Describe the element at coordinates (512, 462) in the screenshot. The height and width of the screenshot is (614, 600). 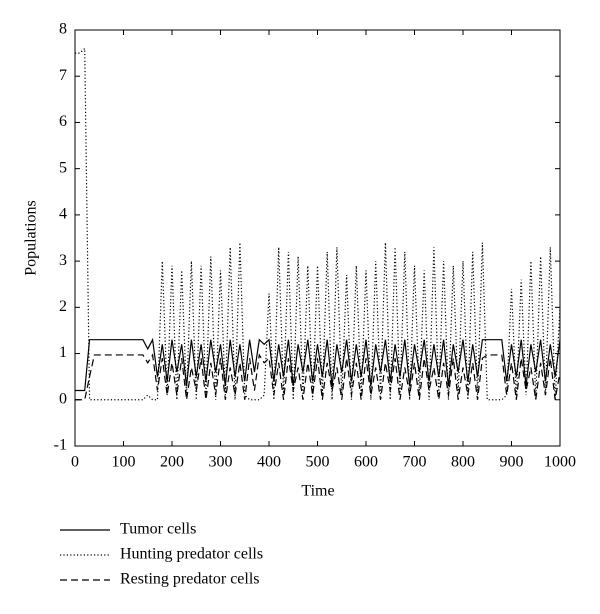
I see `x-tick-label: 900` at that location.